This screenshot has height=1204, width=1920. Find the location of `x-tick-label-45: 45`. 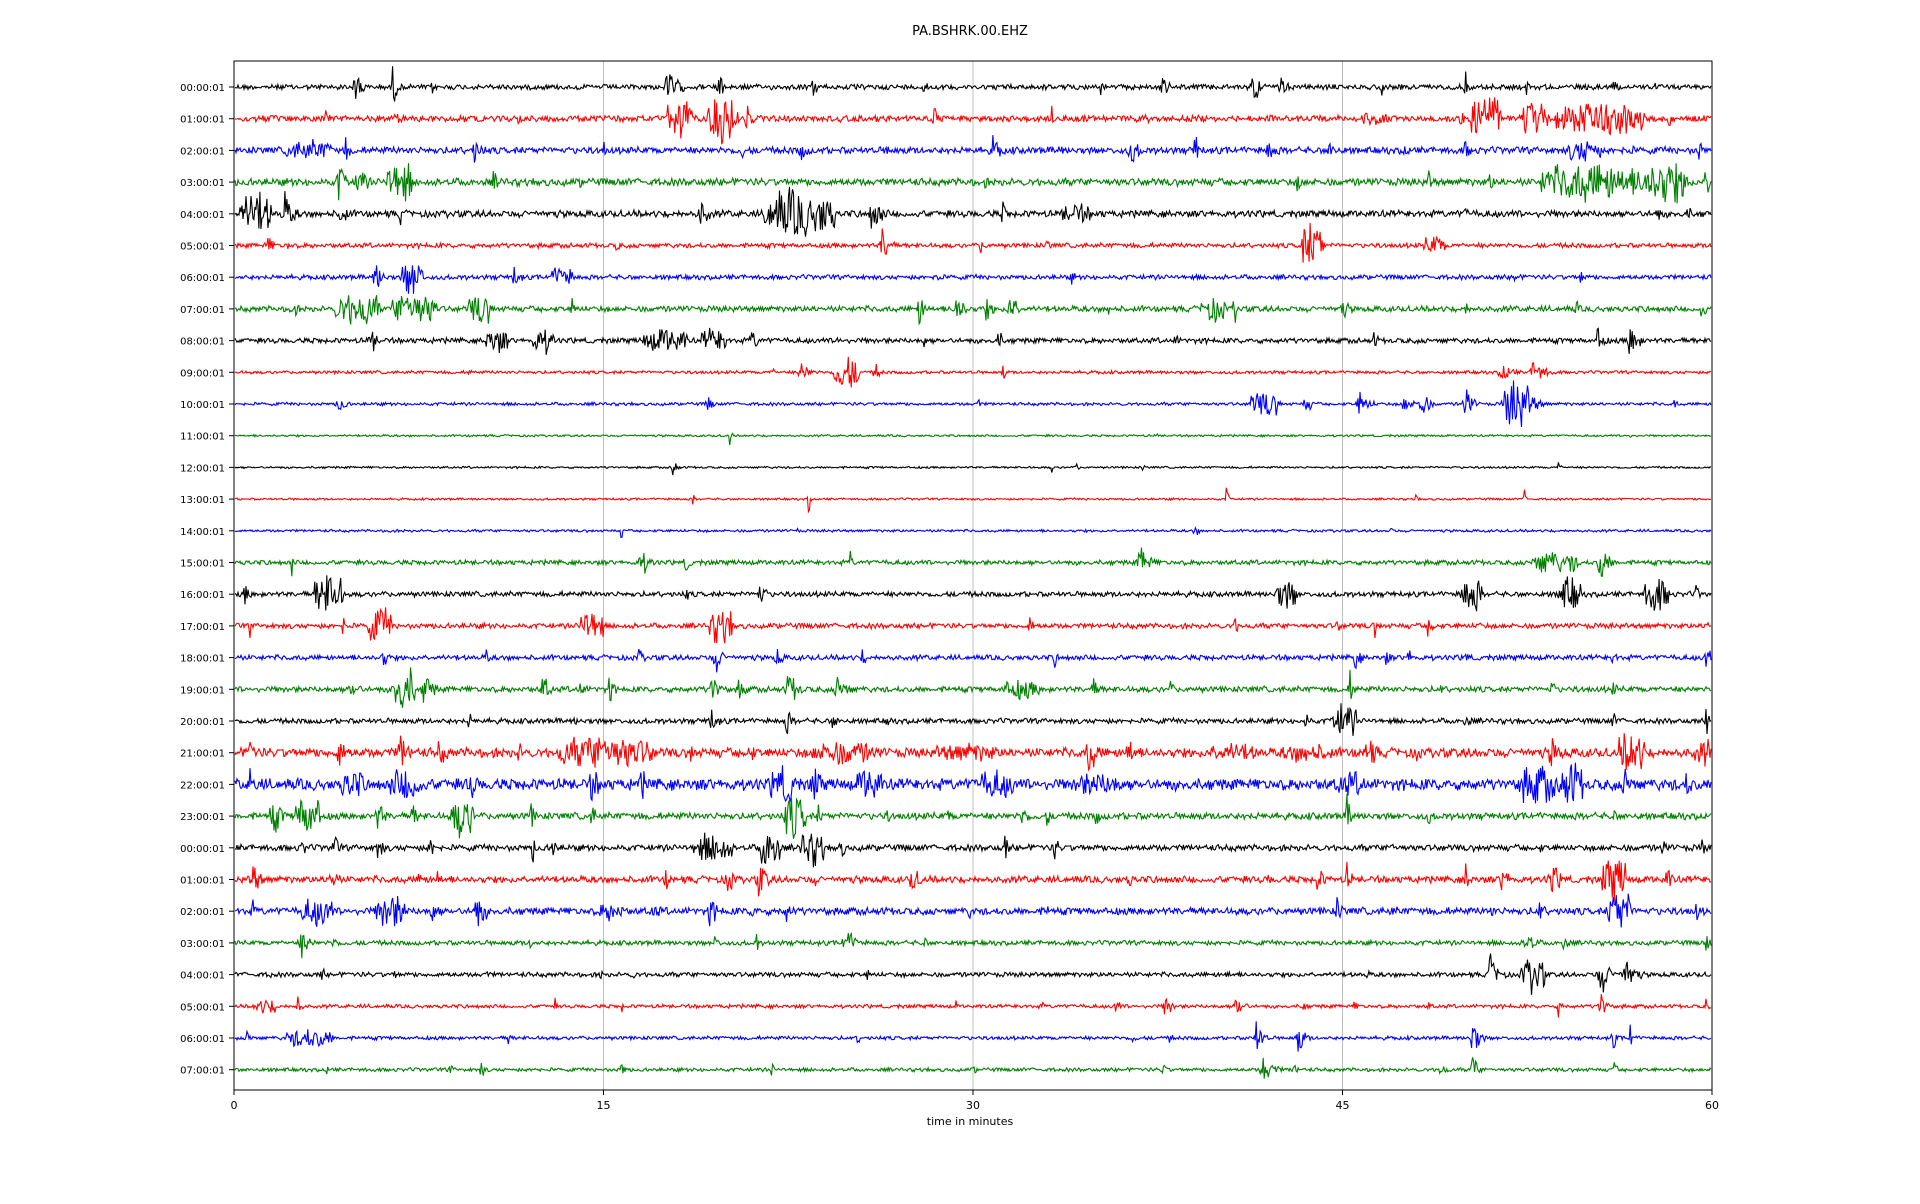

x-tick-label-45: 45 is located at coordinates (1343, 1105).